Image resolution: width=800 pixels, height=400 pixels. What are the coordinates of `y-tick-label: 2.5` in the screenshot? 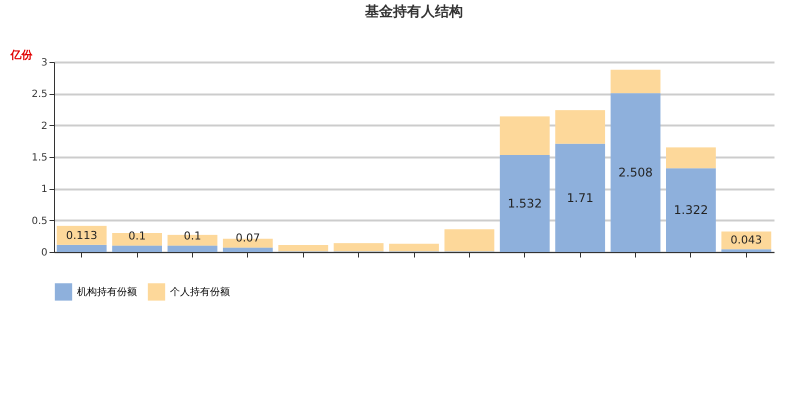 It's located at (40, 94).